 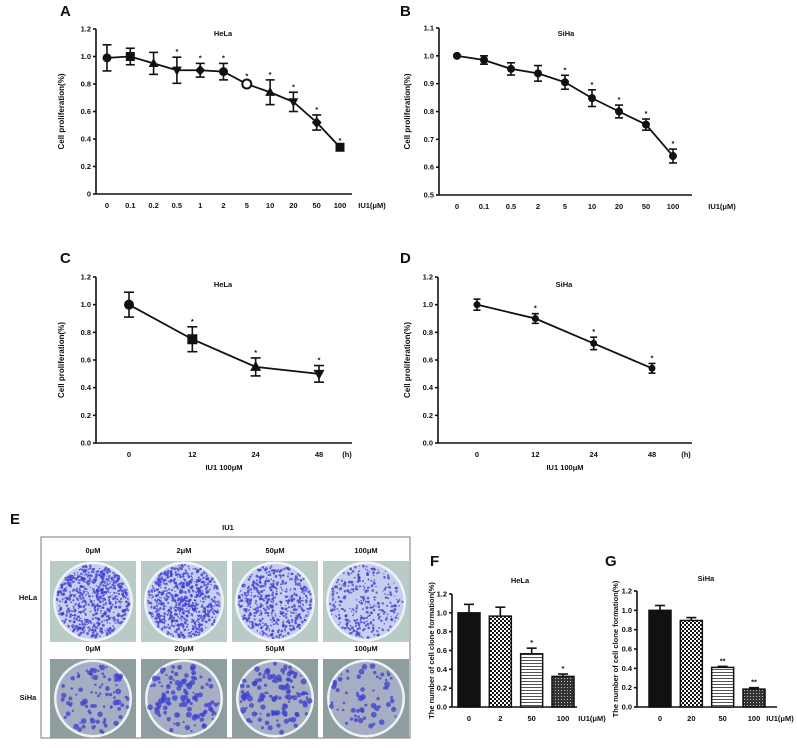 What do you see at coordinates (65, 258) in the screenshot?
I see `panel-letter: C` at bounding box center [65, 258].